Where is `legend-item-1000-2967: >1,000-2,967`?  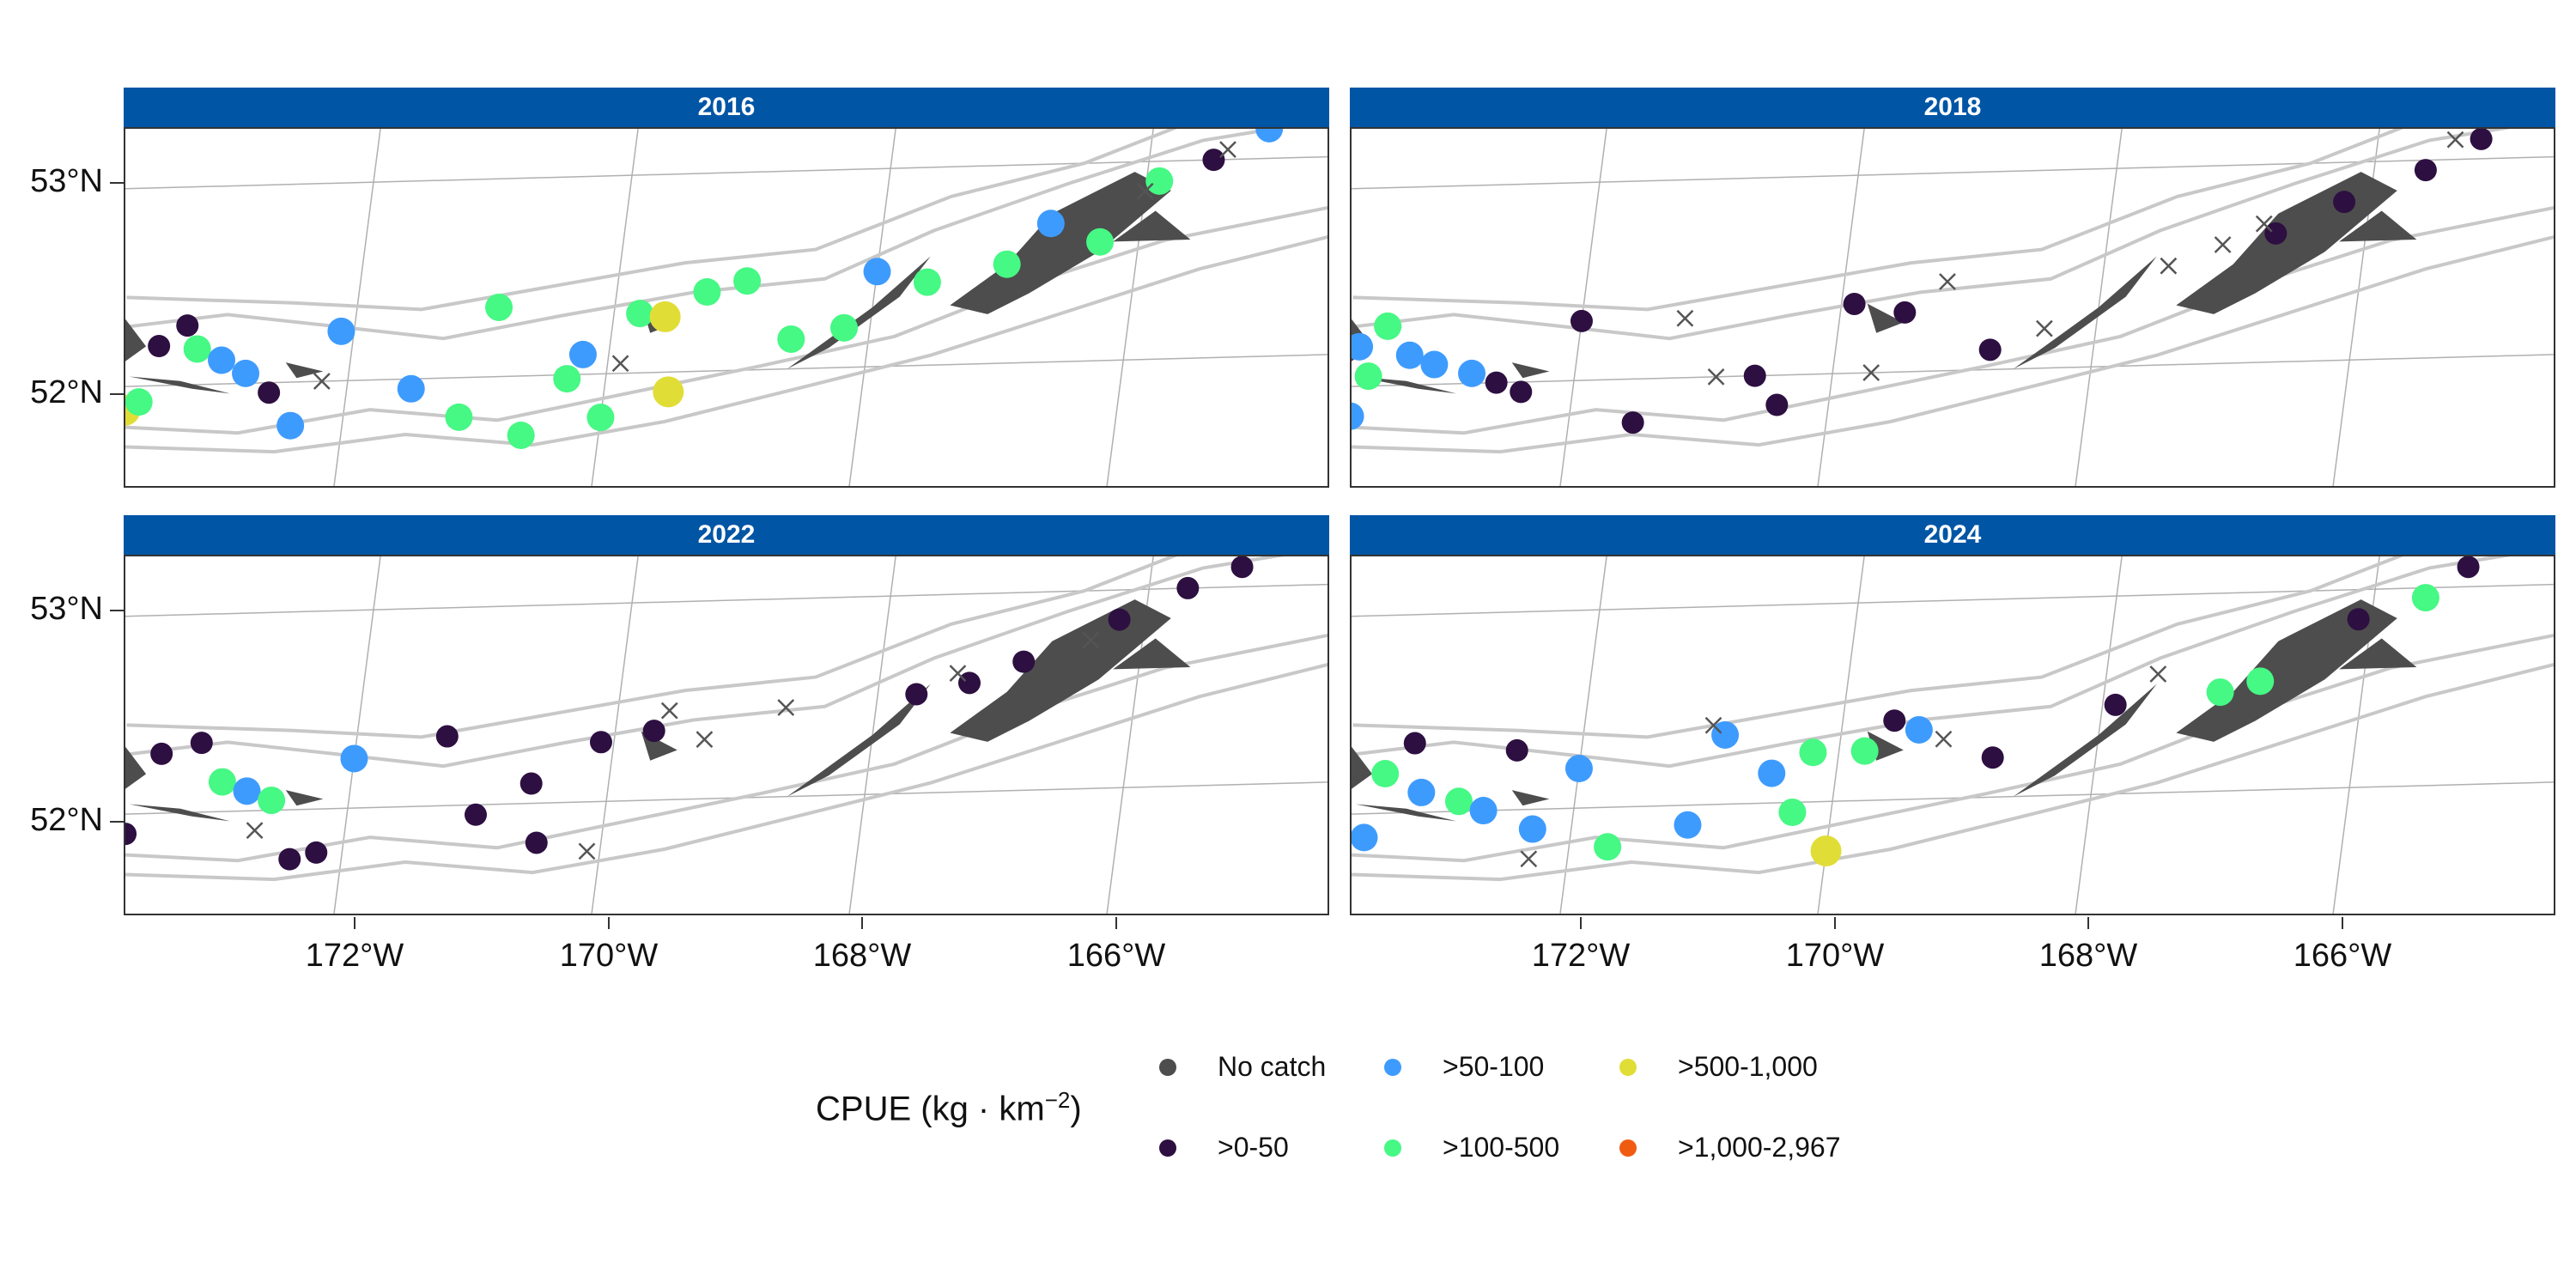
legend-item-1000-2967: >1,000-2,967 is located at coordinates (1730, 1147).